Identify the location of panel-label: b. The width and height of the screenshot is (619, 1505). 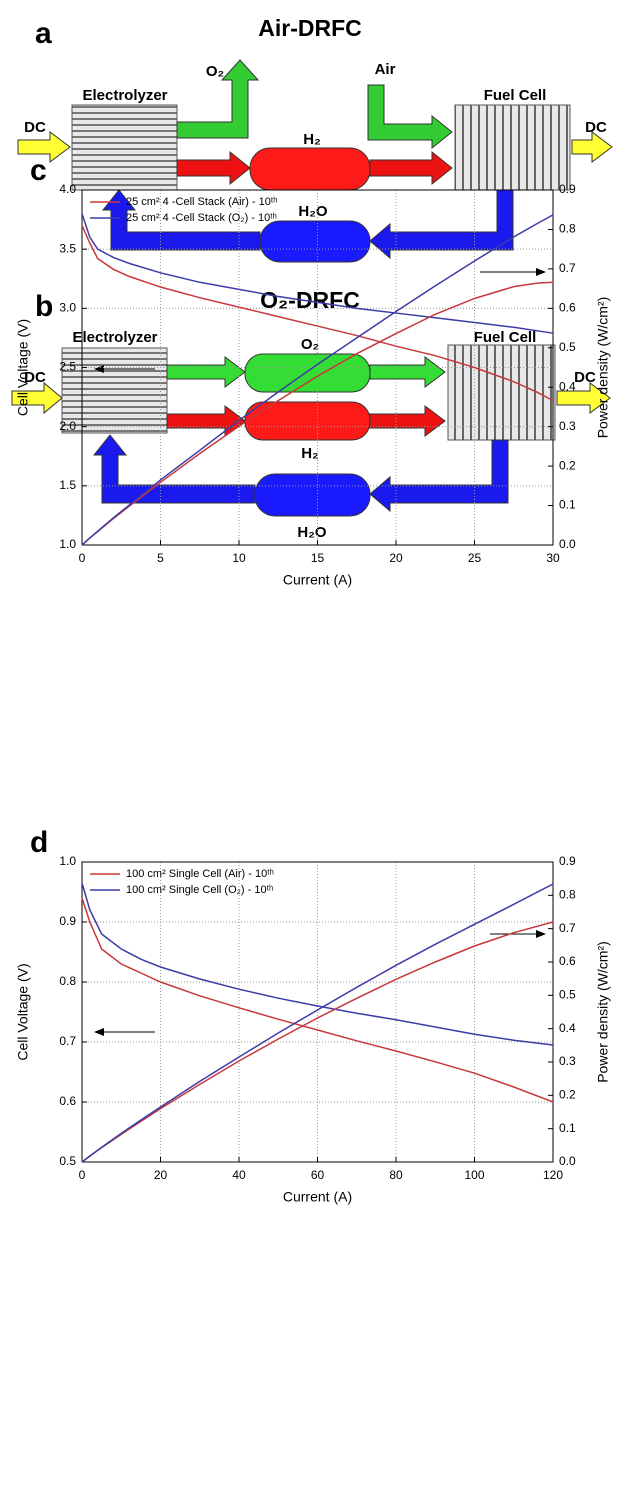
(44, 306).